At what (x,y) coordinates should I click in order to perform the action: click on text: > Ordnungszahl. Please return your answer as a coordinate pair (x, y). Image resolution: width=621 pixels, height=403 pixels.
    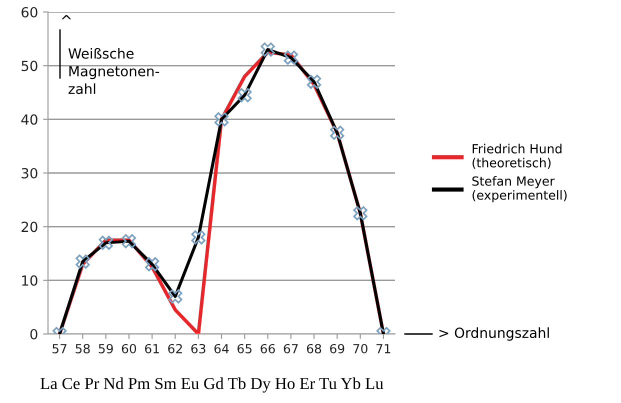
    Looking at the image, I should click on (494, 334).